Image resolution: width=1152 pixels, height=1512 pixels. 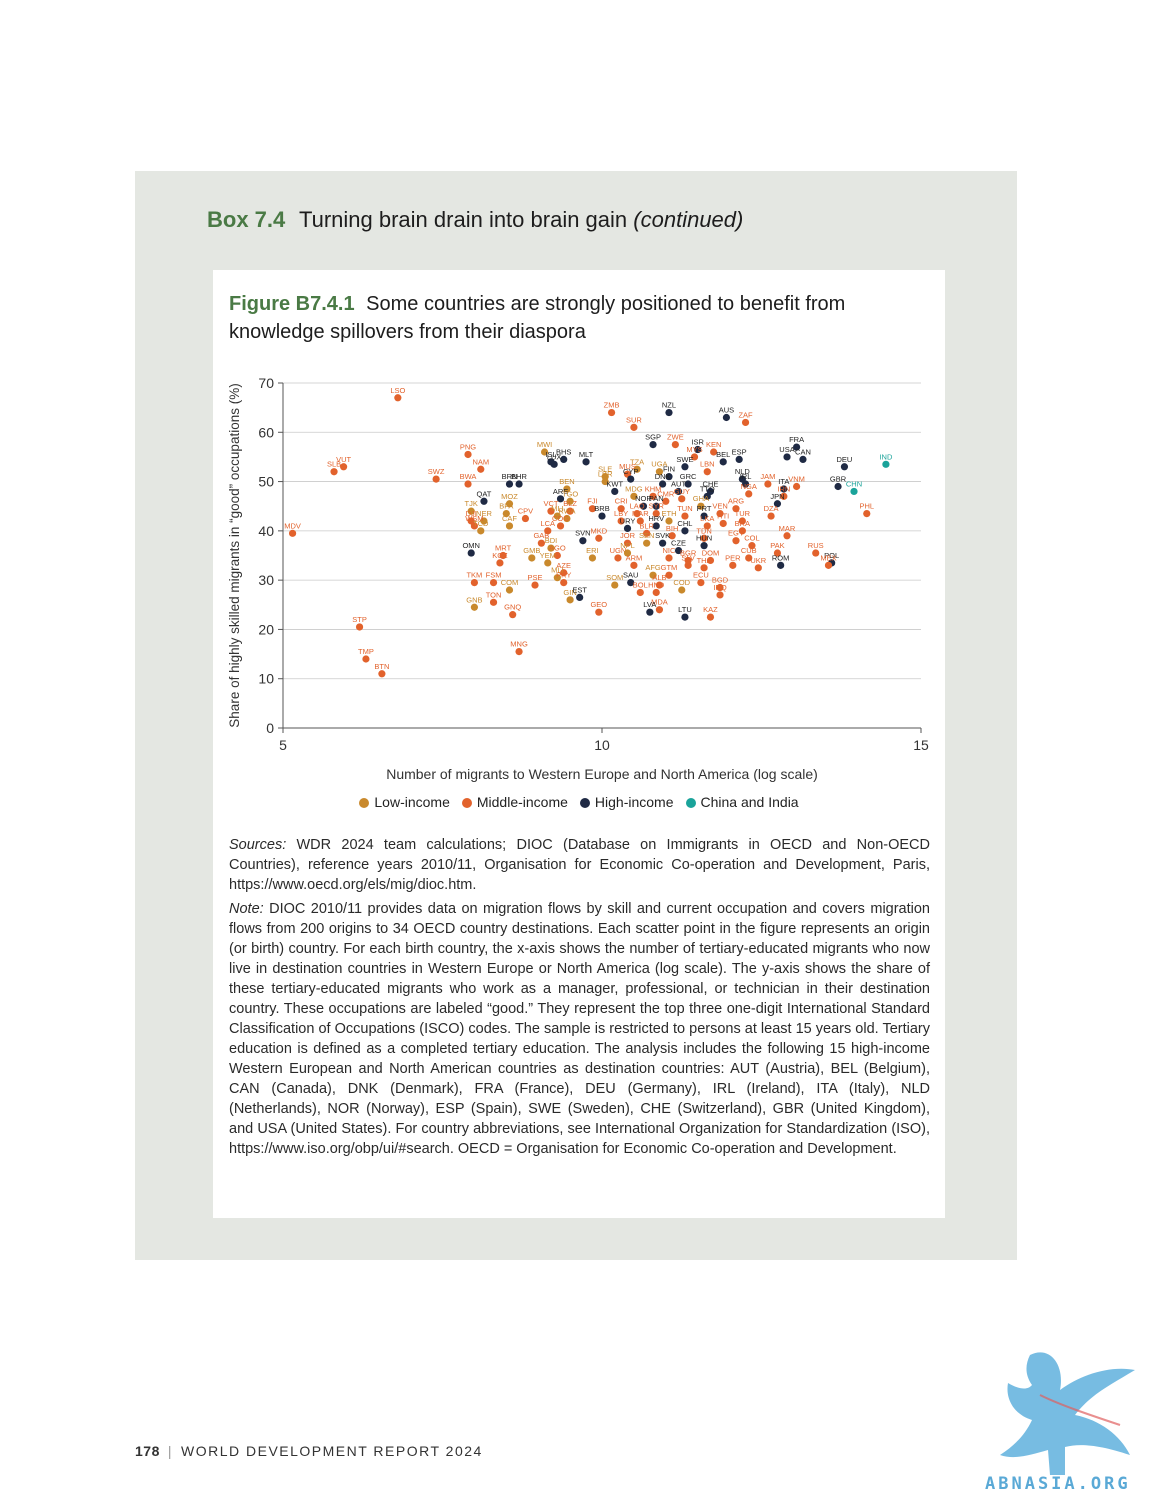 What do you see at coordinates (640, 513) in the screenshot?
I see `point-label: MAR` at bounding box center [640, 513].